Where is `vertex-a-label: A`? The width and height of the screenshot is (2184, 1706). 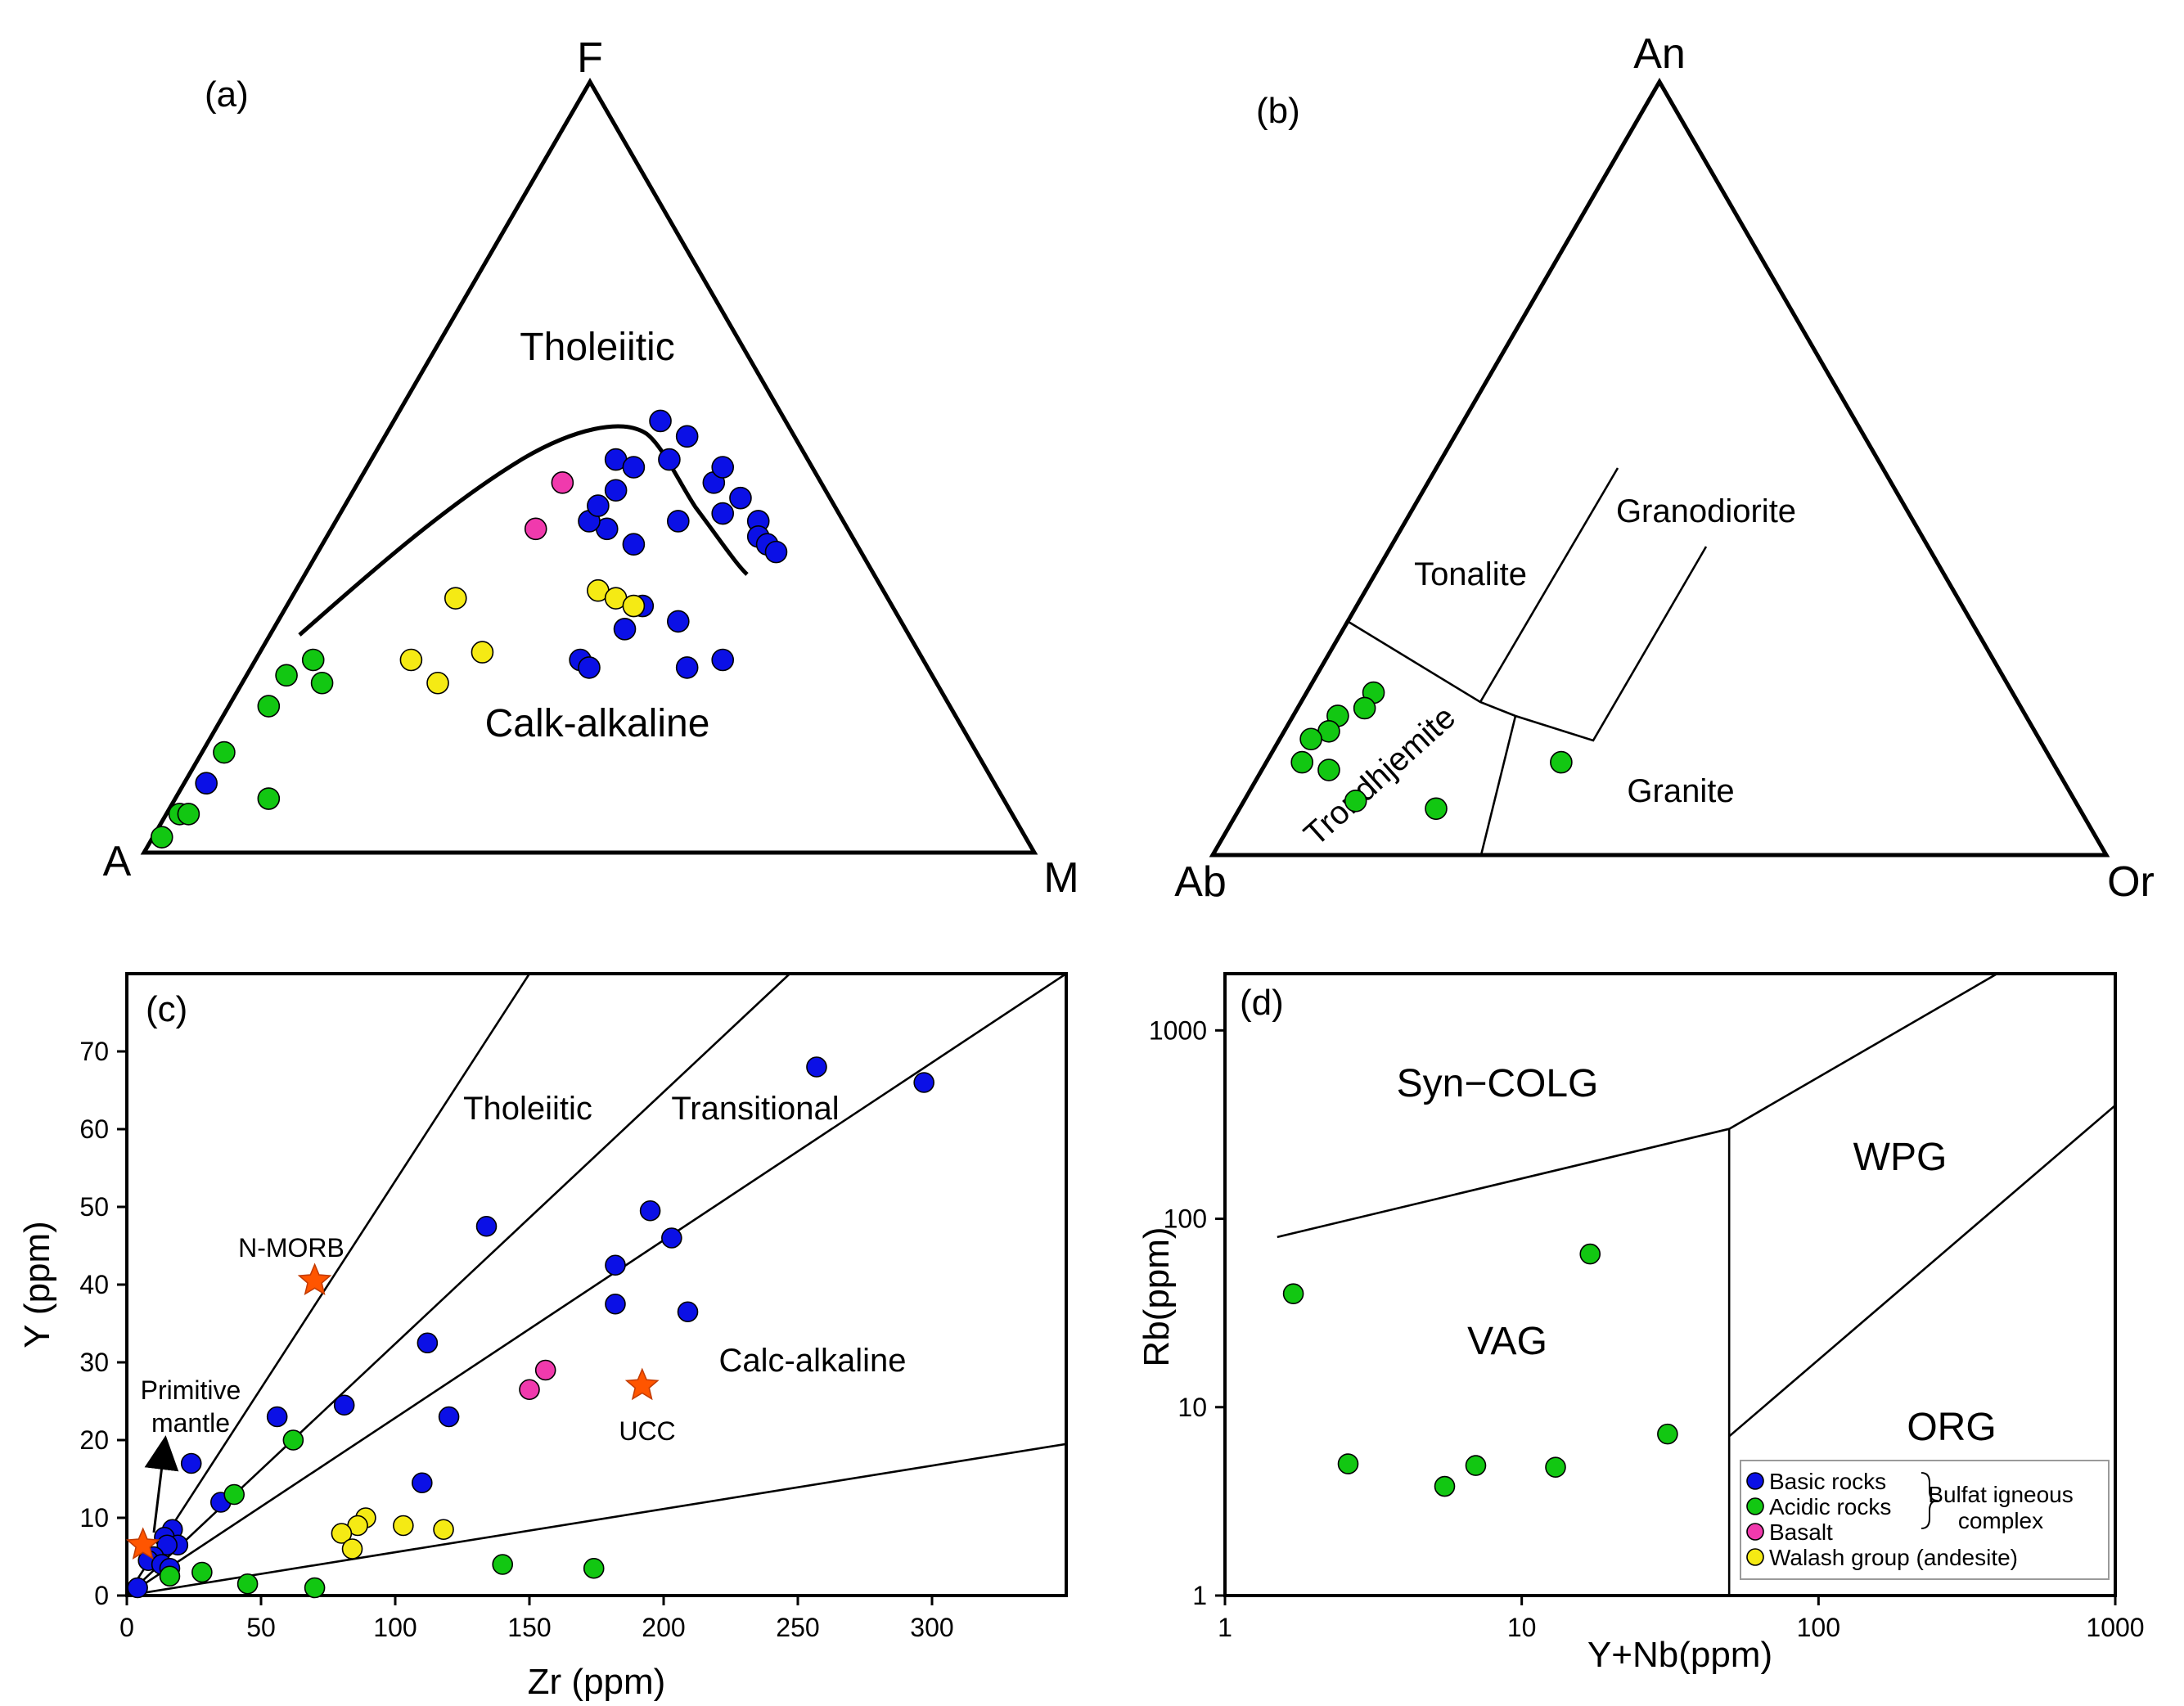 vertex-a-label: A is located at coordinates (117, 861).